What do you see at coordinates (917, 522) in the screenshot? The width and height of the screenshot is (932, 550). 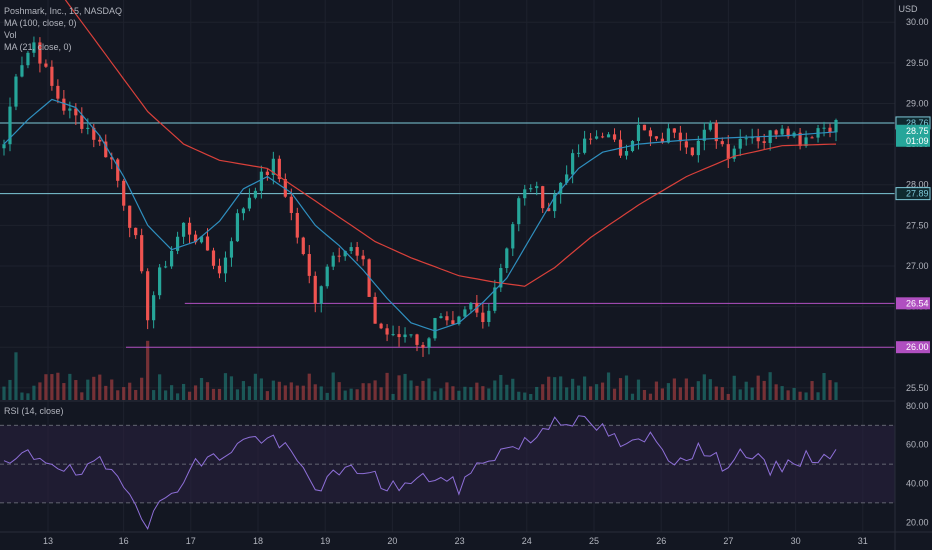 I see `rsi-tick-label: 20.00` at bounding box center [917, 522].